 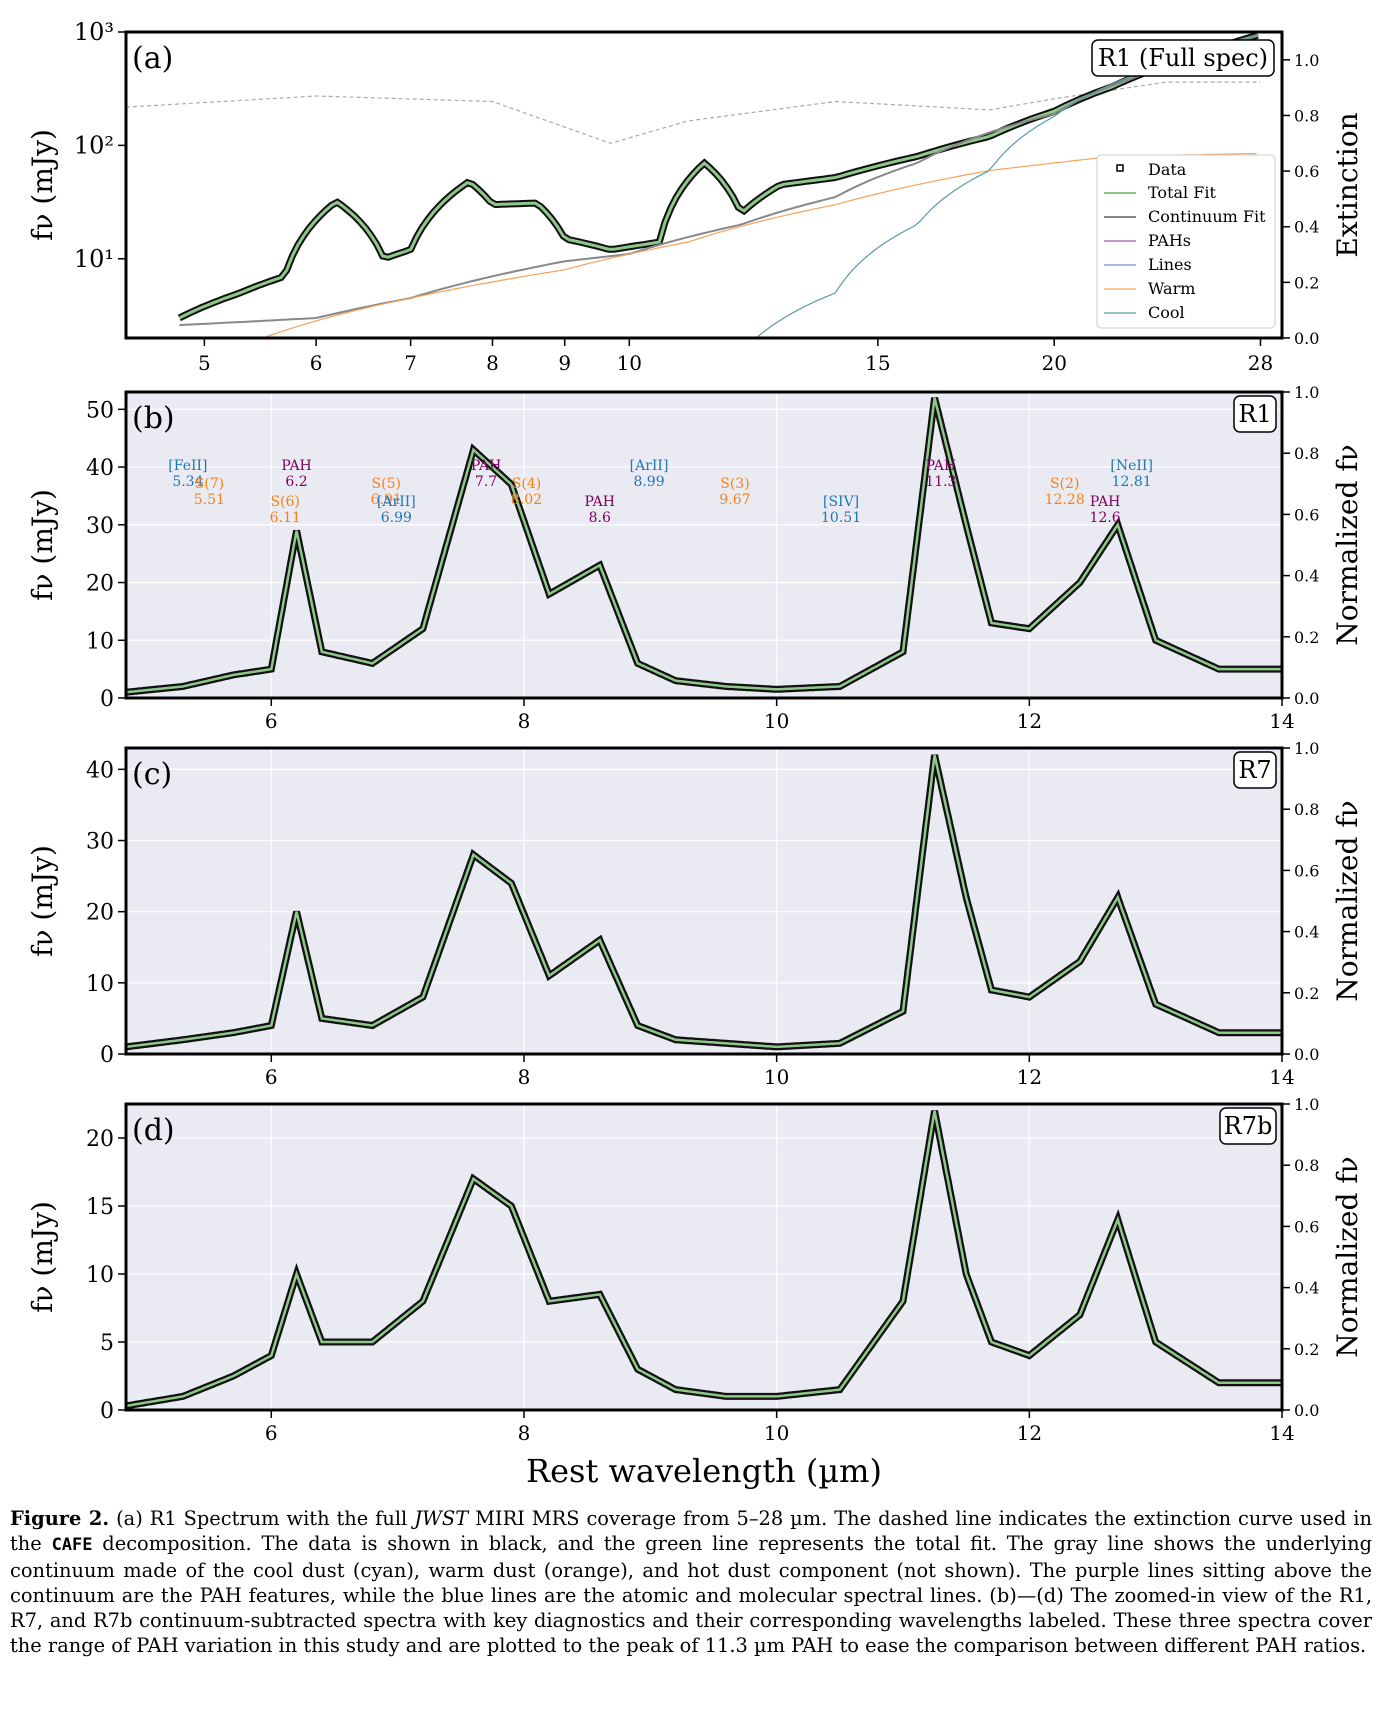 What do you see at coordinates (107, 1343) in the screenshot?
I see `y-tick-label: 5` at bounding box center [107, 1343].